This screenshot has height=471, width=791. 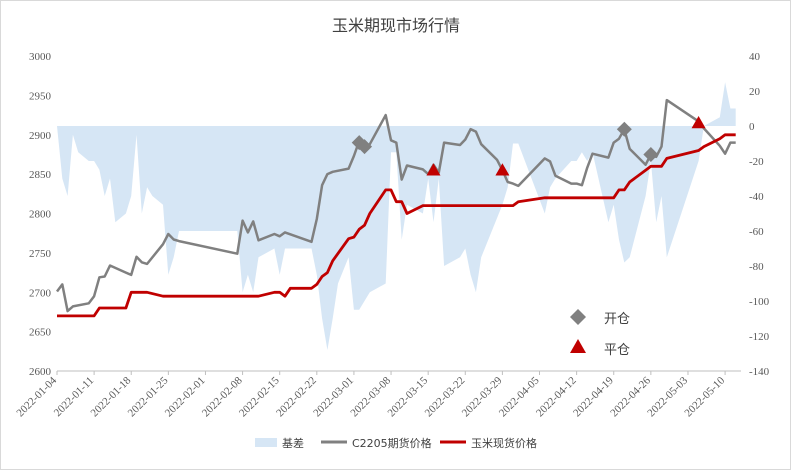 What do you see at coordinates (392, 443) in the screenshot?
I see `legend-futures-label: C2205期货价格` at bounding box center [392, 443].